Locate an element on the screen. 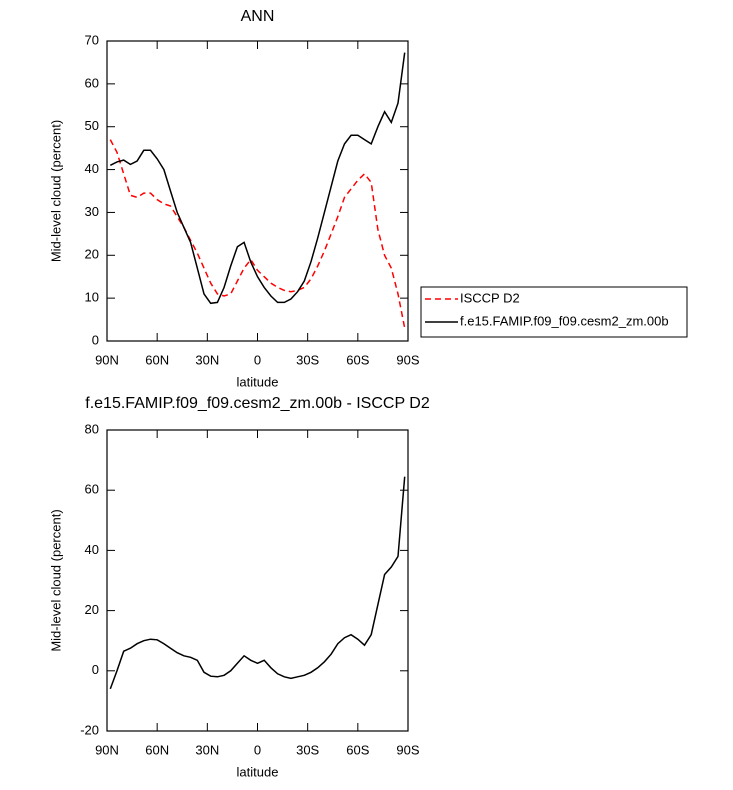  y-tick-label: 70 is located at coordinates (92, 39).